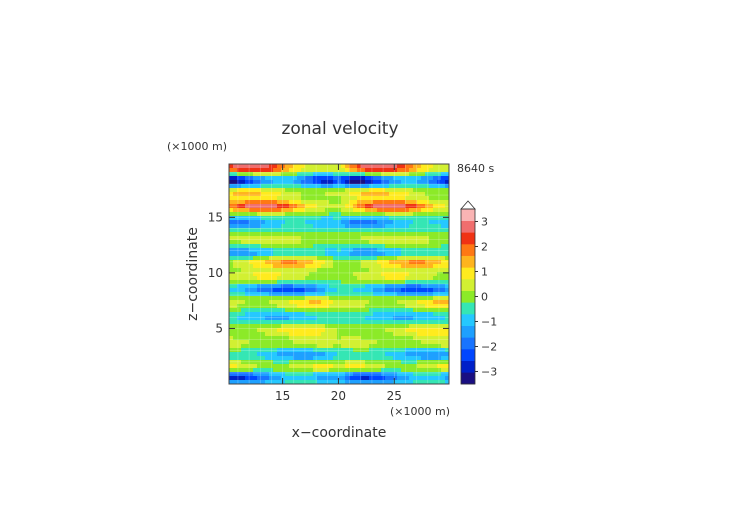 Image resolution: width=752 pixels, height=532 pixels. I want to click on colorbar-tick-label: 1, so click(484, 272).